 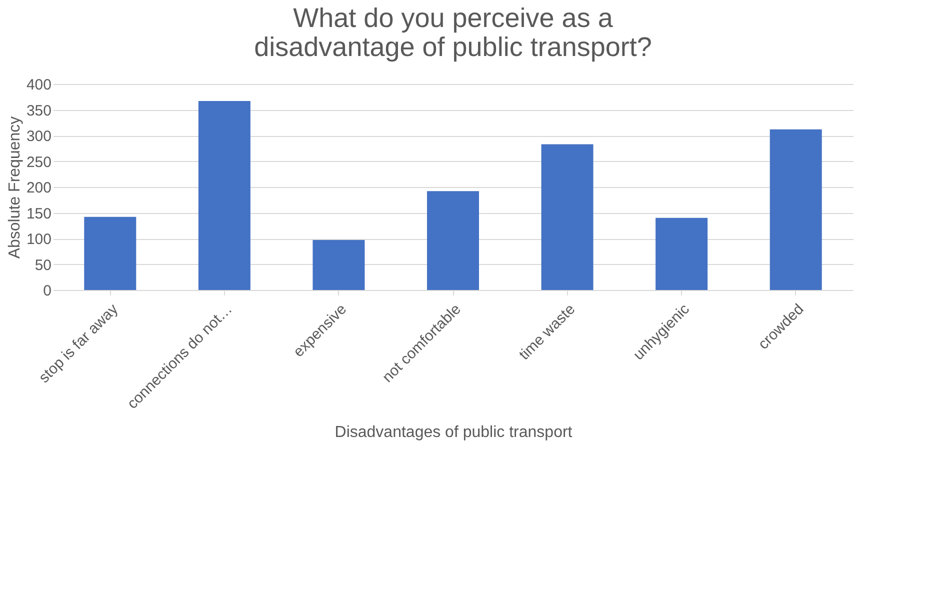 What do you see at coordinates (15, 187) in the screenshot?
I see `y-axis-title: Absolute Frequency` at bounding box center [15, 187].